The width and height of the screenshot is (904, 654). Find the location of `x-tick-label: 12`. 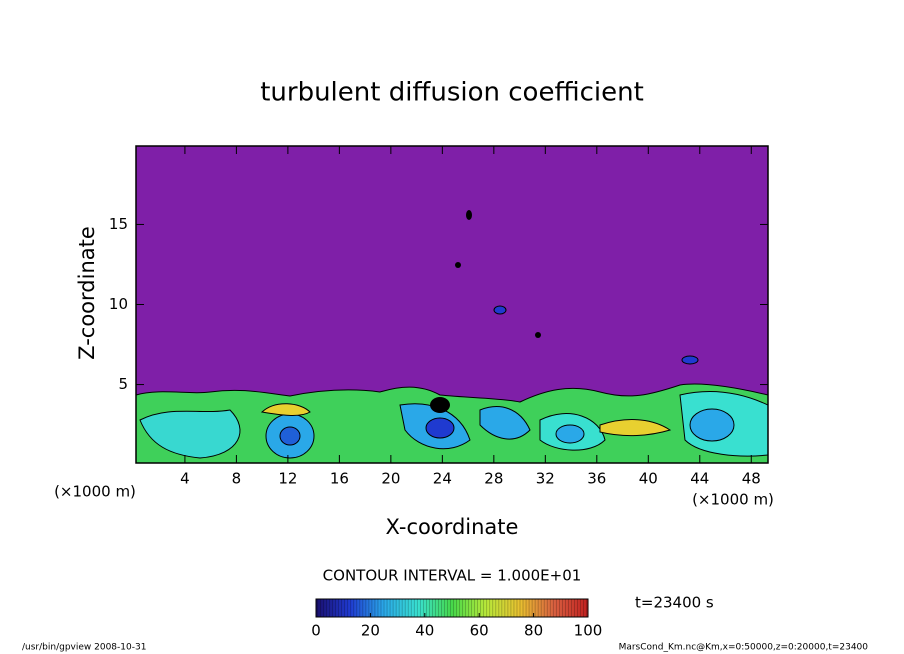

x-tick-label: 12 is located at coordinates (287, 479).